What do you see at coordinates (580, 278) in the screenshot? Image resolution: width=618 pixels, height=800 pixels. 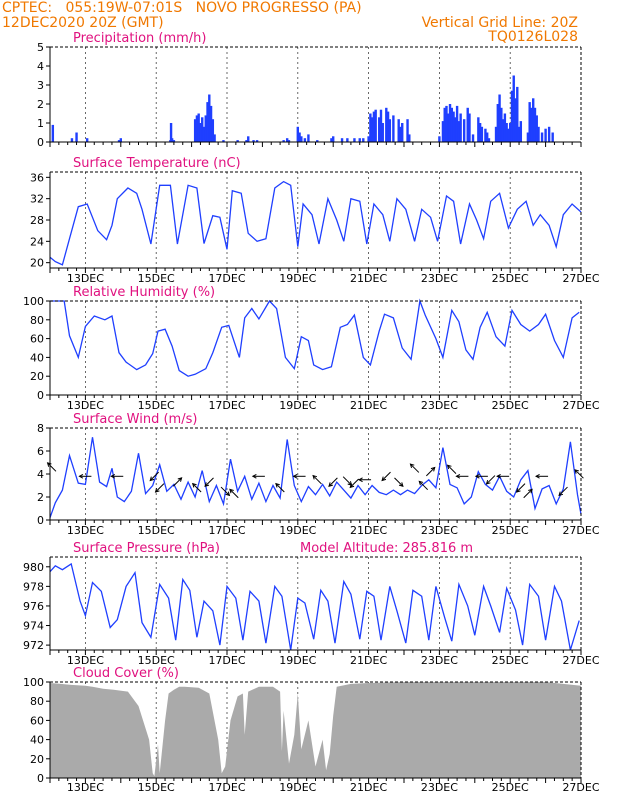 I see `x-tick-label: 27DEC` at bounding box center [580, 278].